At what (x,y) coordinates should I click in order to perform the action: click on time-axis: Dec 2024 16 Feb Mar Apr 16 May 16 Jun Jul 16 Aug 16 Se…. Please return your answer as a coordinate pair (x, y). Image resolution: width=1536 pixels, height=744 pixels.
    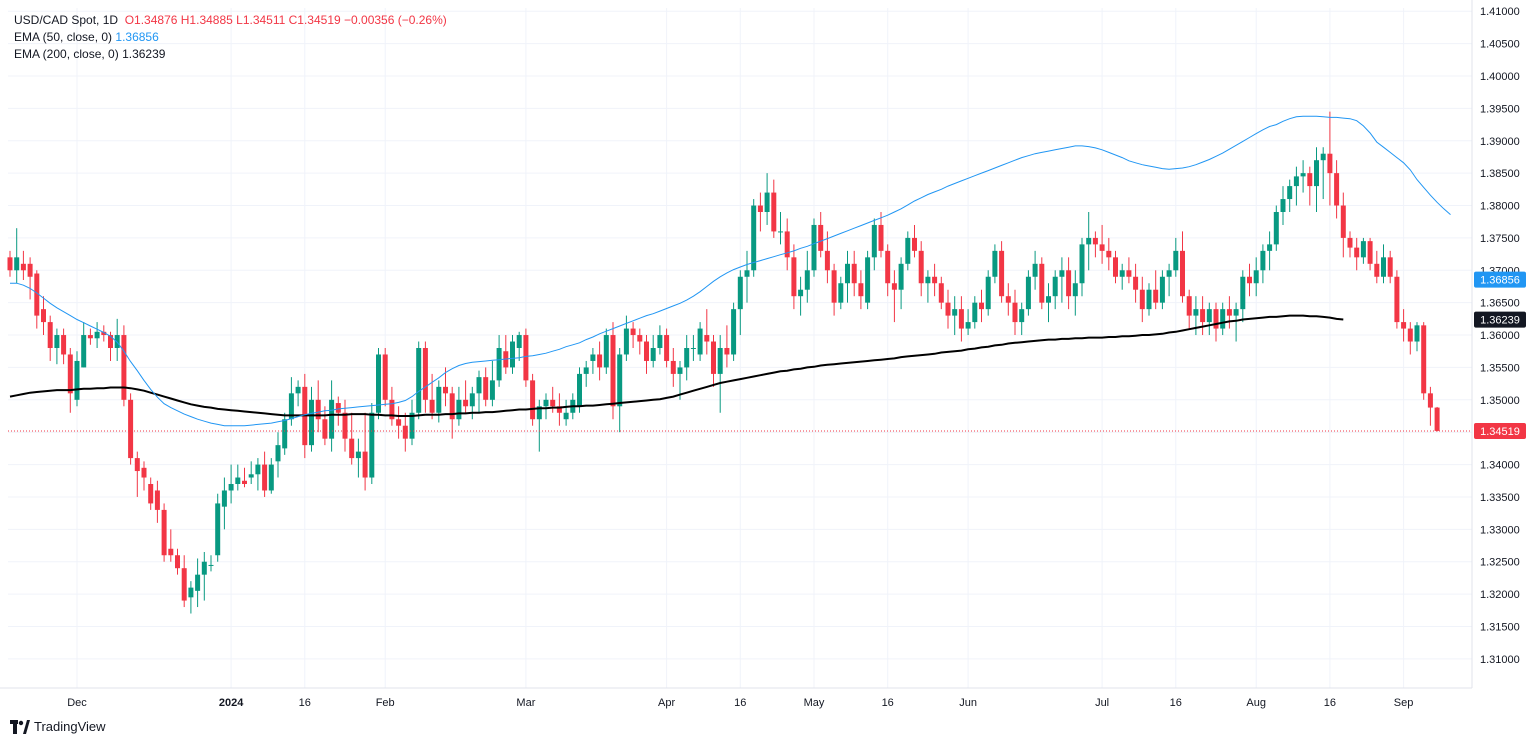
    Looking at the image, I should click on (740, 703).